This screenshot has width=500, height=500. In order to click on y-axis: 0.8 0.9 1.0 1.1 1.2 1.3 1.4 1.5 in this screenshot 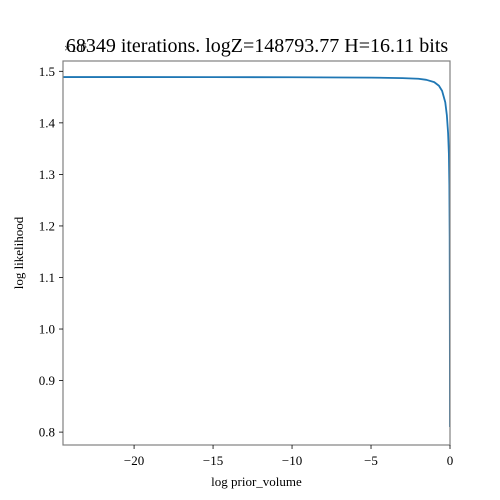, I will do `click(51, 252)`.